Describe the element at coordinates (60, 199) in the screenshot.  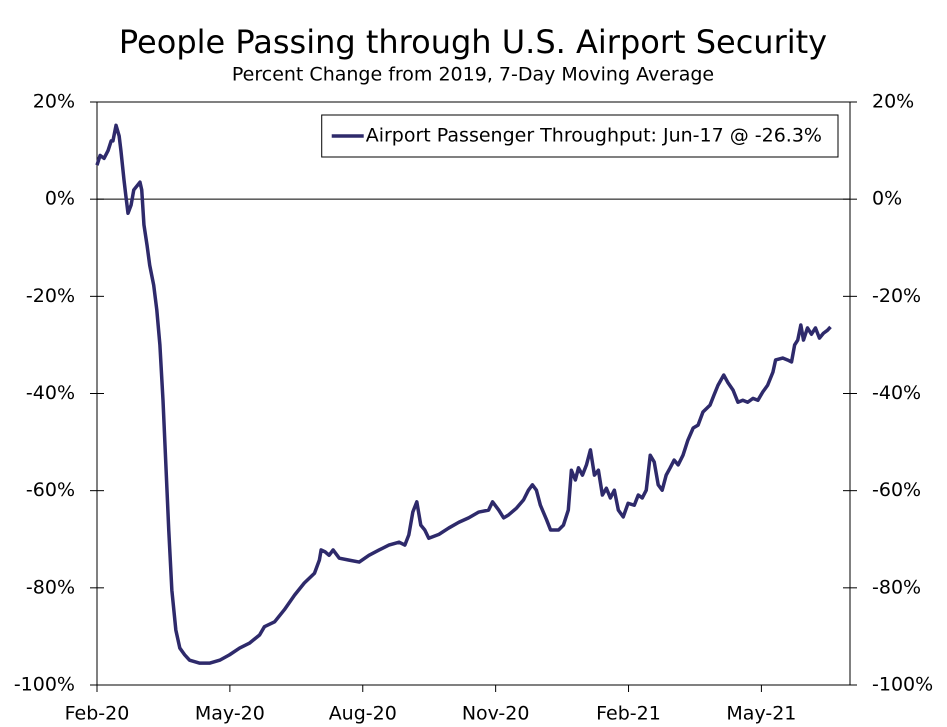
I see `y-tick-label: 0%` at that location.